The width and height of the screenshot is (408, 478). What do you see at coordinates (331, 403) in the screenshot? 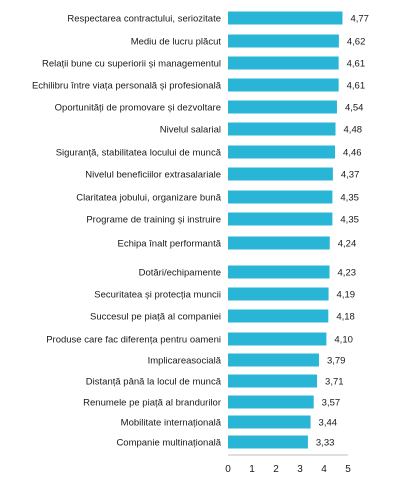
I see `value-label: 3,57` at bounding box center [331, 403].